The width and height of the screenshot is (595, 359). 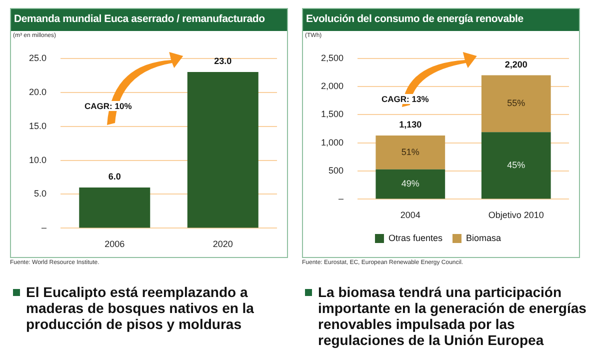 I want to click on y-tick-label: 15.0, so click(x=37, y=125).